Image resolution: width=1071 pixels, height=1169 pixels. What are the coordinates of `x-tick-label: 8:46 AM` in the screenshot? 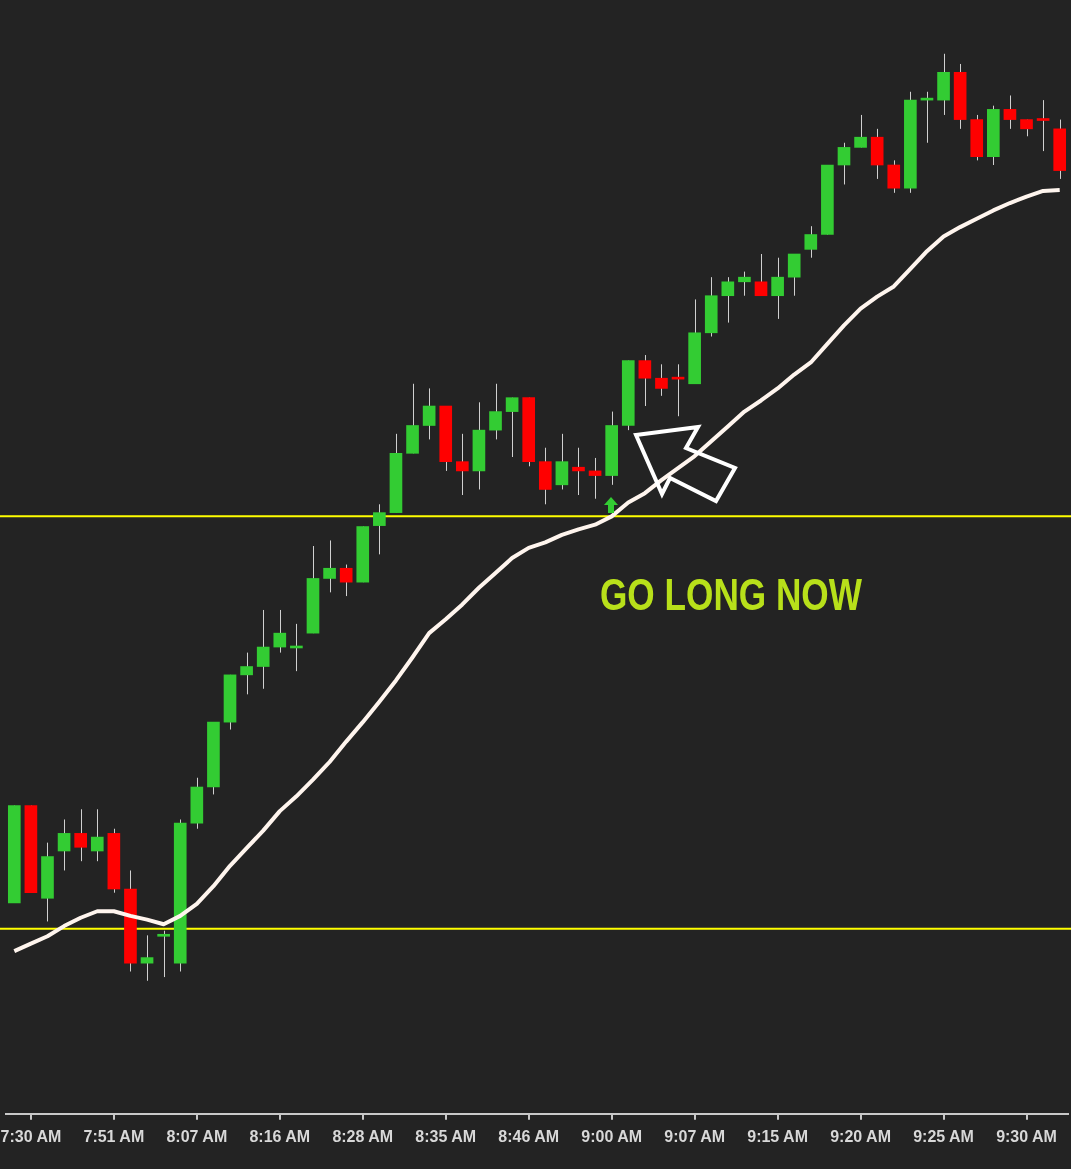 It's located at (529, 1136).